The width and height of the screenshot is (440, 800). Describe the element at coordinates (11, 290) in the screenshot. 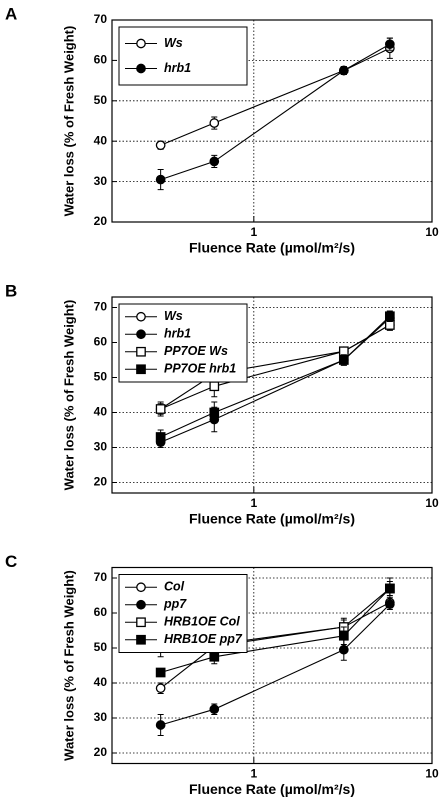

I see `panel-label: B` at that location.